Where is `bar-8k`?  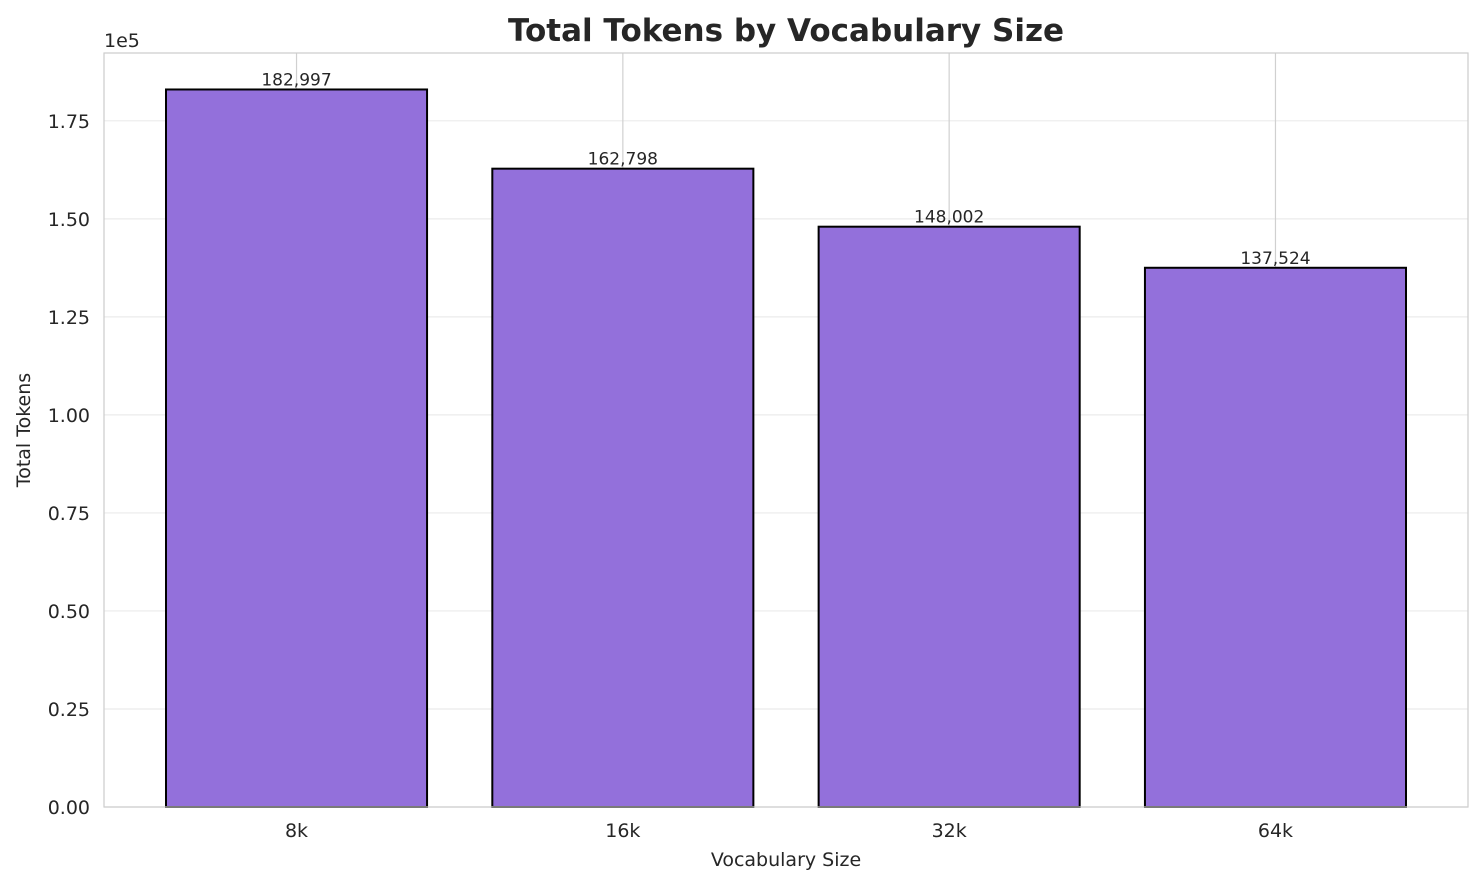
bar-8k is located at coordinates (297, 448).